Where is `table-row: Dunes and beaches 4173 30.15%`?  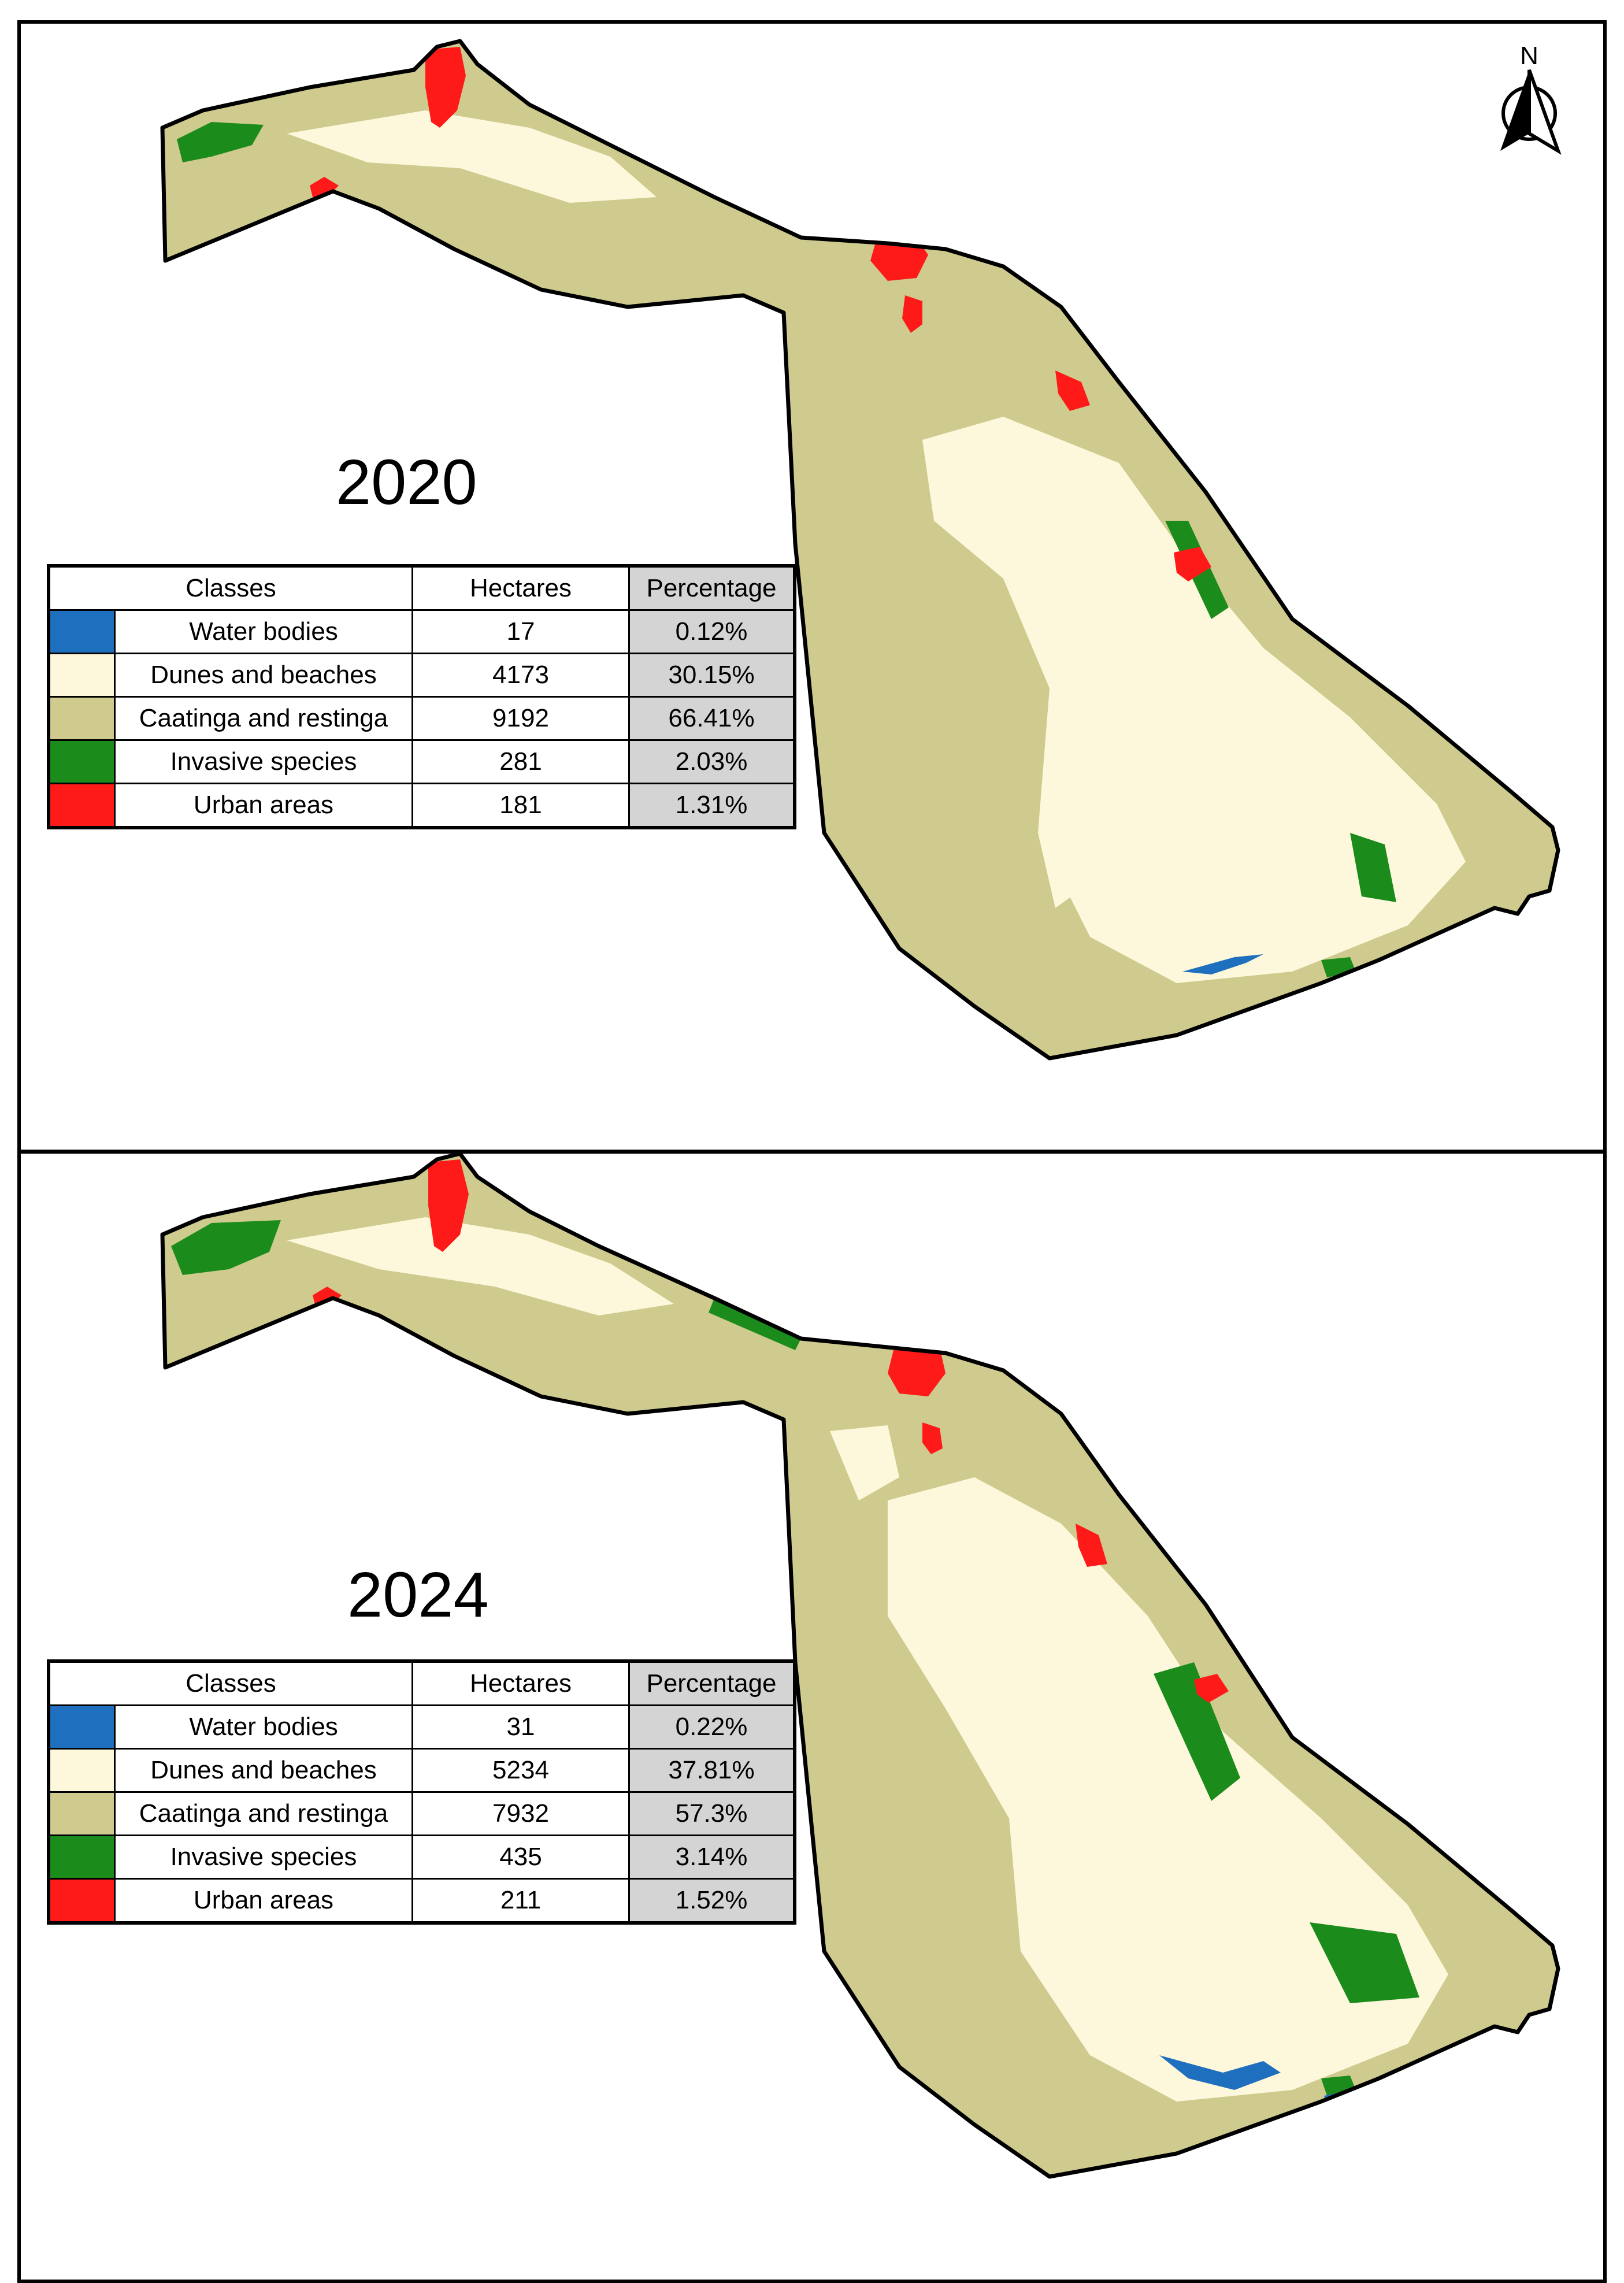 table-row: Dunes and beaches 4173 30.15% is located at coordinates (421, 675).